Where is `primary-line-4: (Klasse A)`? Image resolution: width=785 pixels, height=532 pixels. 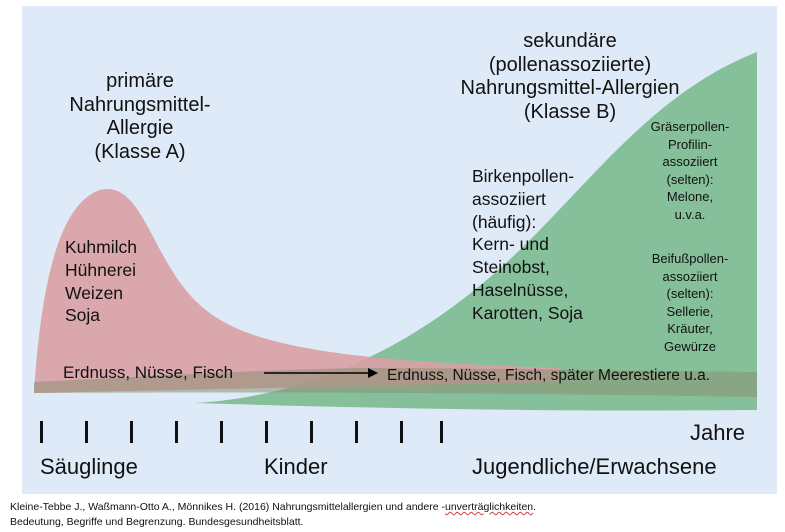 primary-line-4: (Klasse A) is located at coordinates (140, 151).